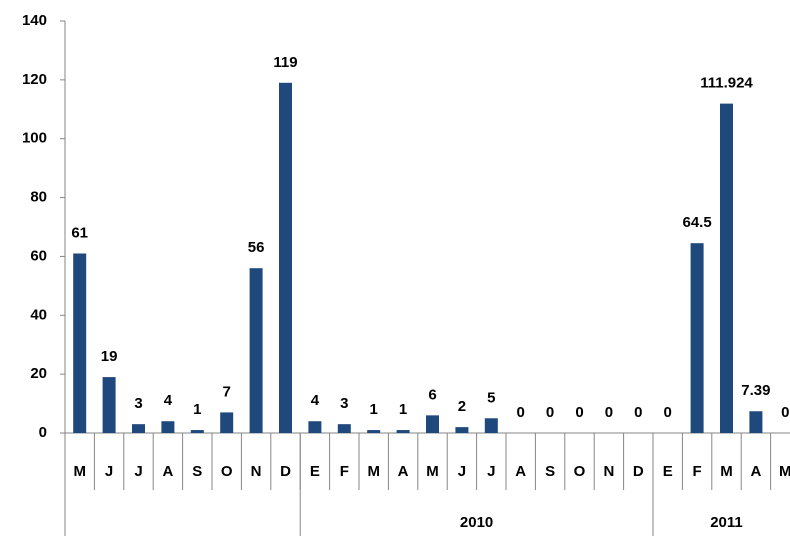  What do you see at coordinates (491, 397) in the screenshot?
I see `data-label: 5` at bounding box center [491, 397].